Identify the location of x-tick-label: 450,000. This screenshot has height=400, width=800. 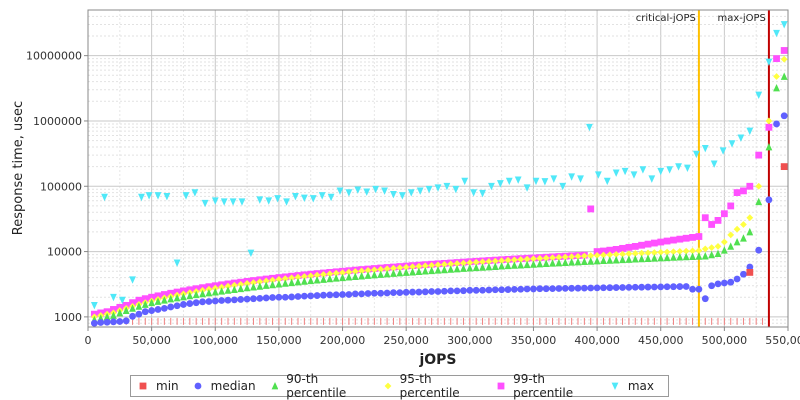
(661, 340).